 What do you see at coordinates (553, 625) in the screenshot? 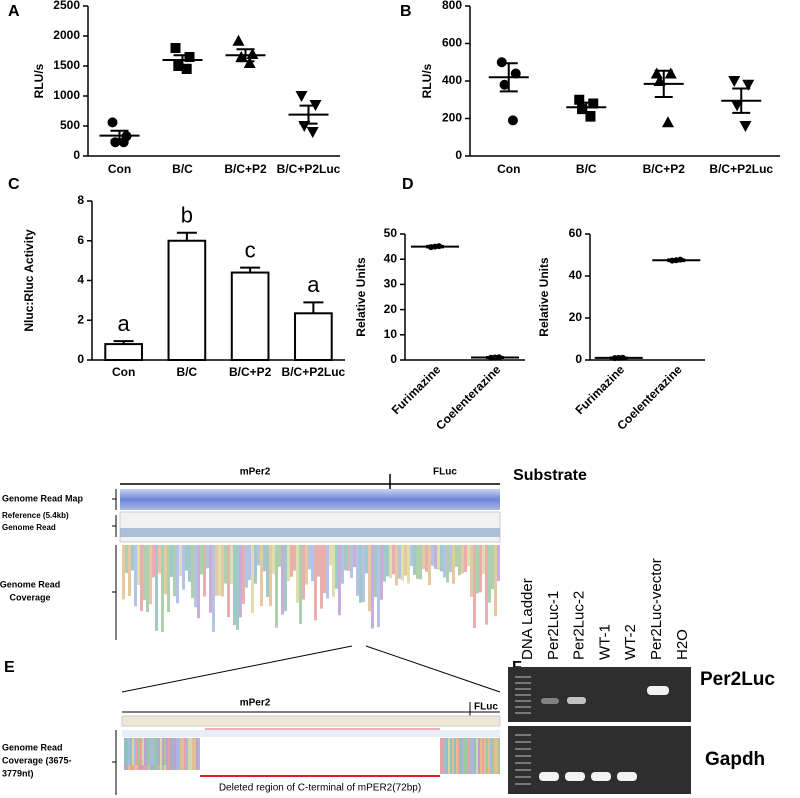
I see `lane-label: Per2Luc-1` at bounding box center [553, 625].